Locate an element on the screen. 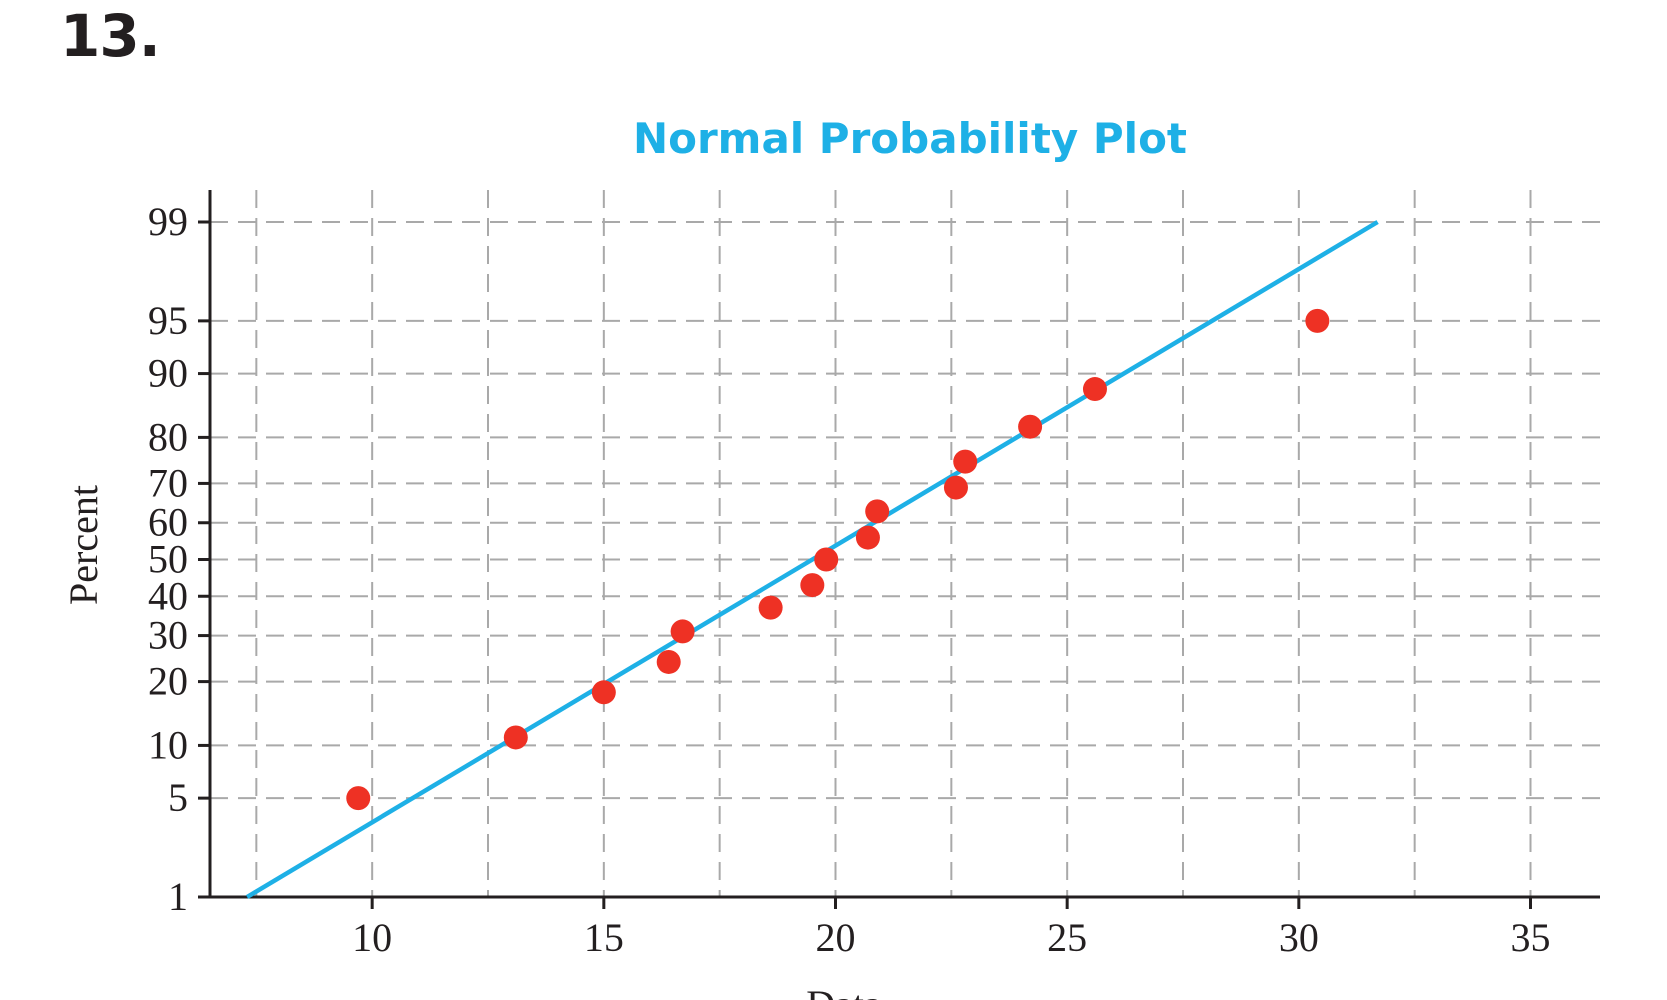 This screenshot has height=1000, width=1667. x-axis-label: Data is located at coordinates (844, 991).